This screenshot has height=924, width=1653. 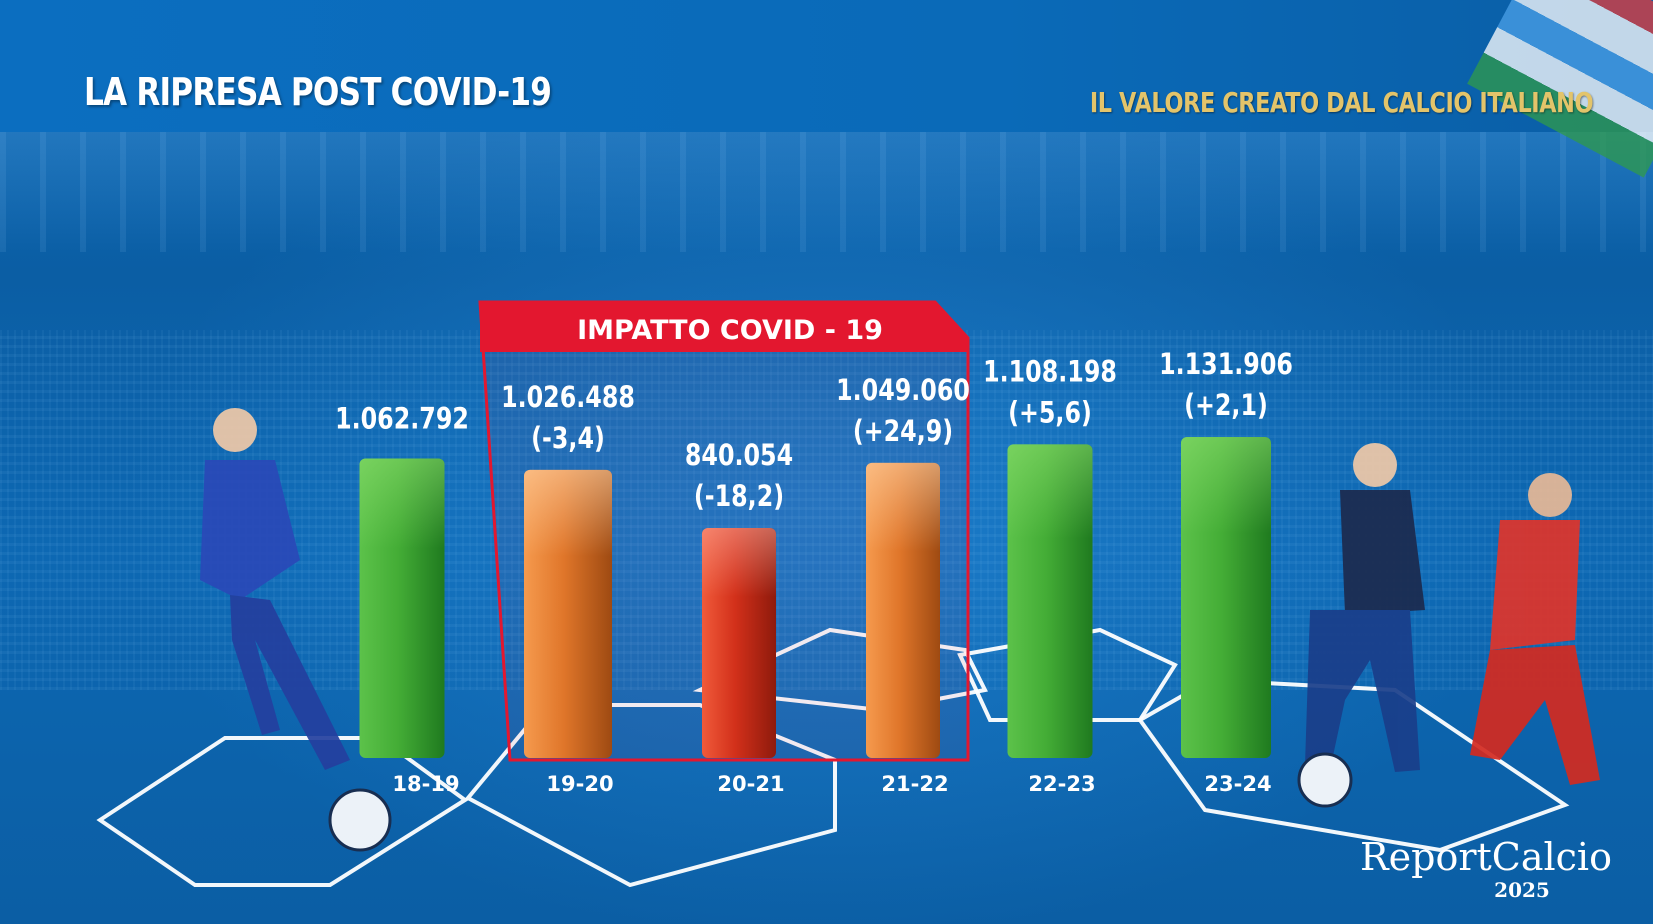 I want to click on reportcalcio-logo: ReportCalcio 2025, so click(x=1486, y=868).